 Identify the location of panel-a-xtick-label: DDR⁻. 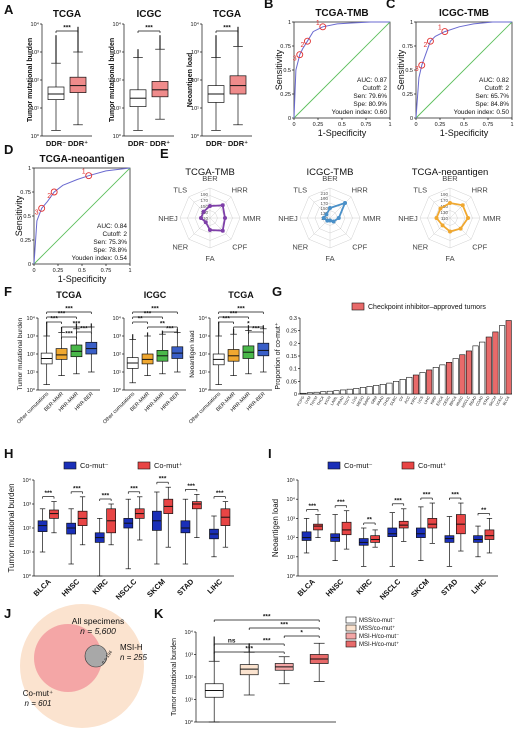
(216, 143).